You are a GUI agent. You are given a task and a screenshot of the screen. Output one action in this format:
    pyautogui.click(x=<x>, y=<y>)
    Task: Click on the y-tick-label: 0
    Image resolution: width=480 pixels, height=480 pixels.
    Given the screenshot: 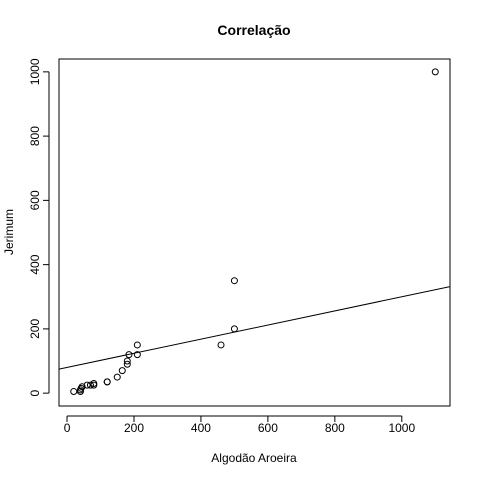 What is the action you would take?
    pyautogui.click(x=35, y=392)
    